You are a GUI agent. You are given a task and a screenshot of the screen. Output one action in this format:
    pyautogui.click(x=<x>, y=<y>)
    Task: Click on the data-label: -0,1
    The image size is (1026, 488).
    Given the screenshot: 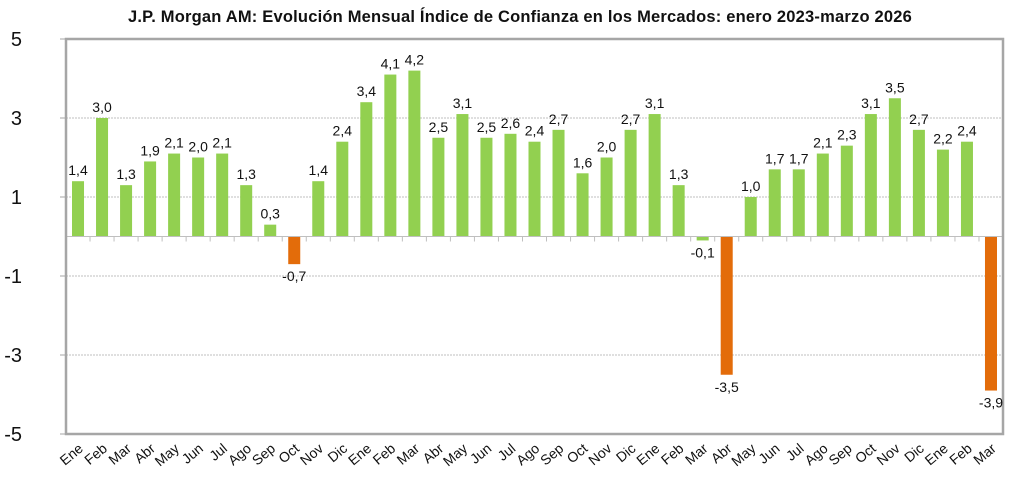 What is the action you would take?
    pyautogui.click(x=703, y=252)
    